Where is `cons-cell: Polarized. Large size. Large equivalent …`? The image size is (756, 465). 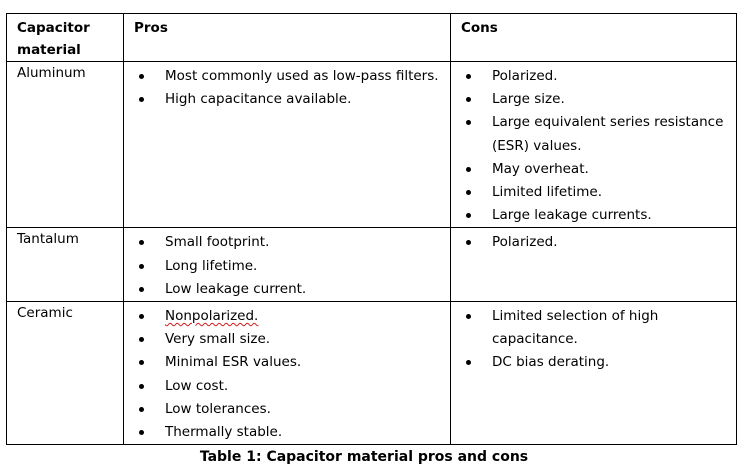
cons-cell: Polarized. Large size. Large equivalent … is located at coordinates (593, 144).